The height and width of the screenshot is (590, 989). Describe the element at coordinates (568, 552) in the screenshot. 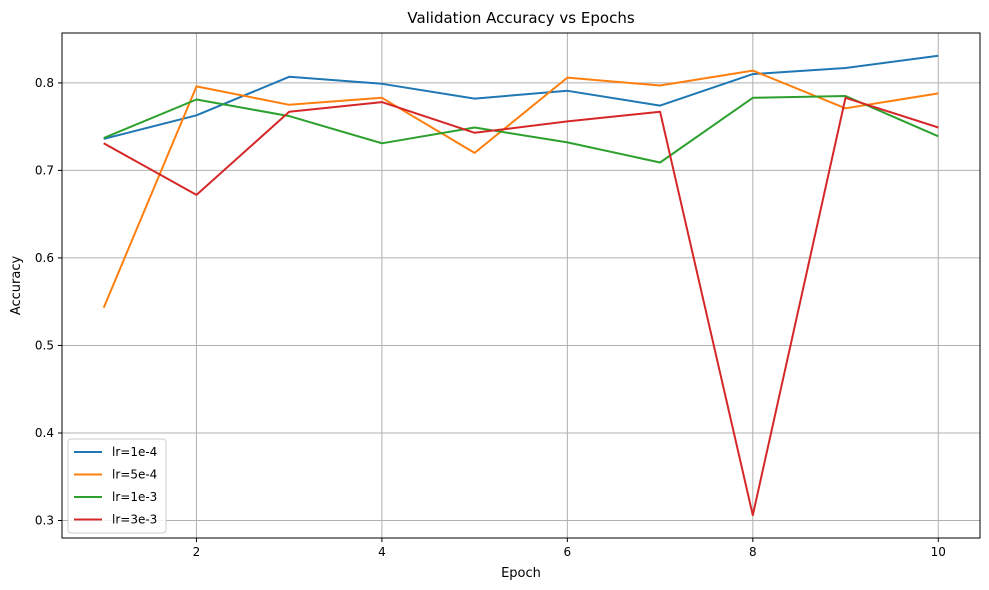

I see `x-tick-label: 6` at that location.